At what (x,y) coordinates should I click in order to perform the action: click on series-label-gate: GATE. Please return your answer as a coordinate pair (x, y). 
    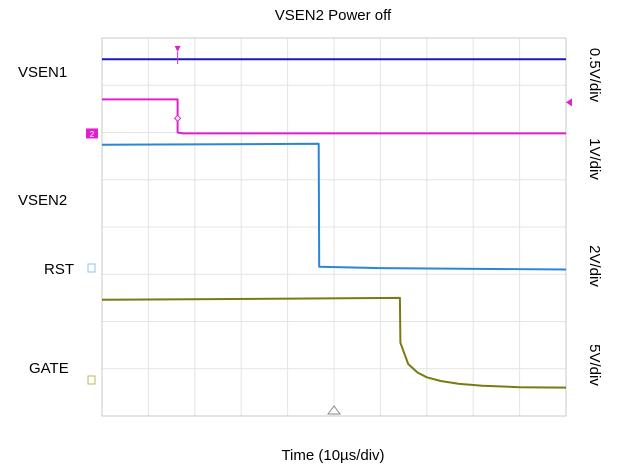
    Looking at the image, I should click on (49, 368).